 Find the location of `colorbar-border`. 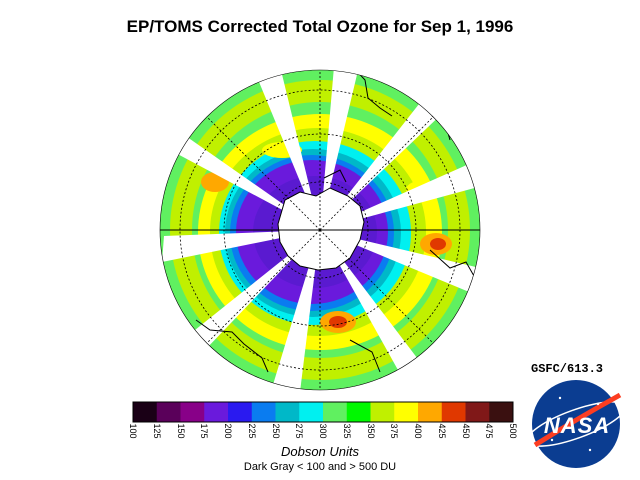

colorbar-border is located at coordinates (323, 412).